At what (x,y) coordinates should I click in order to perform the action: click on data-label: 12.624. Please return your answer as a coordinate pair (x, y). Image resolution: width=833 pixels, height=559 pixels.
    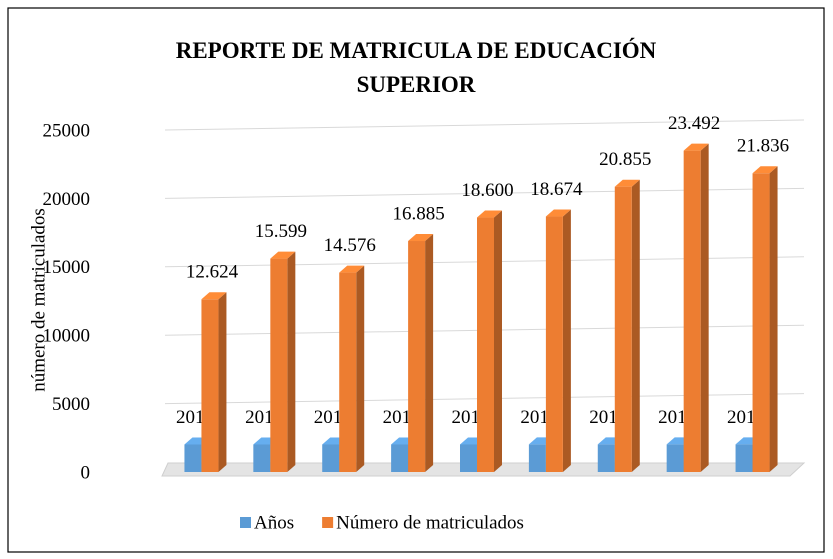
    Looking at the image, I should click on (212, 272).